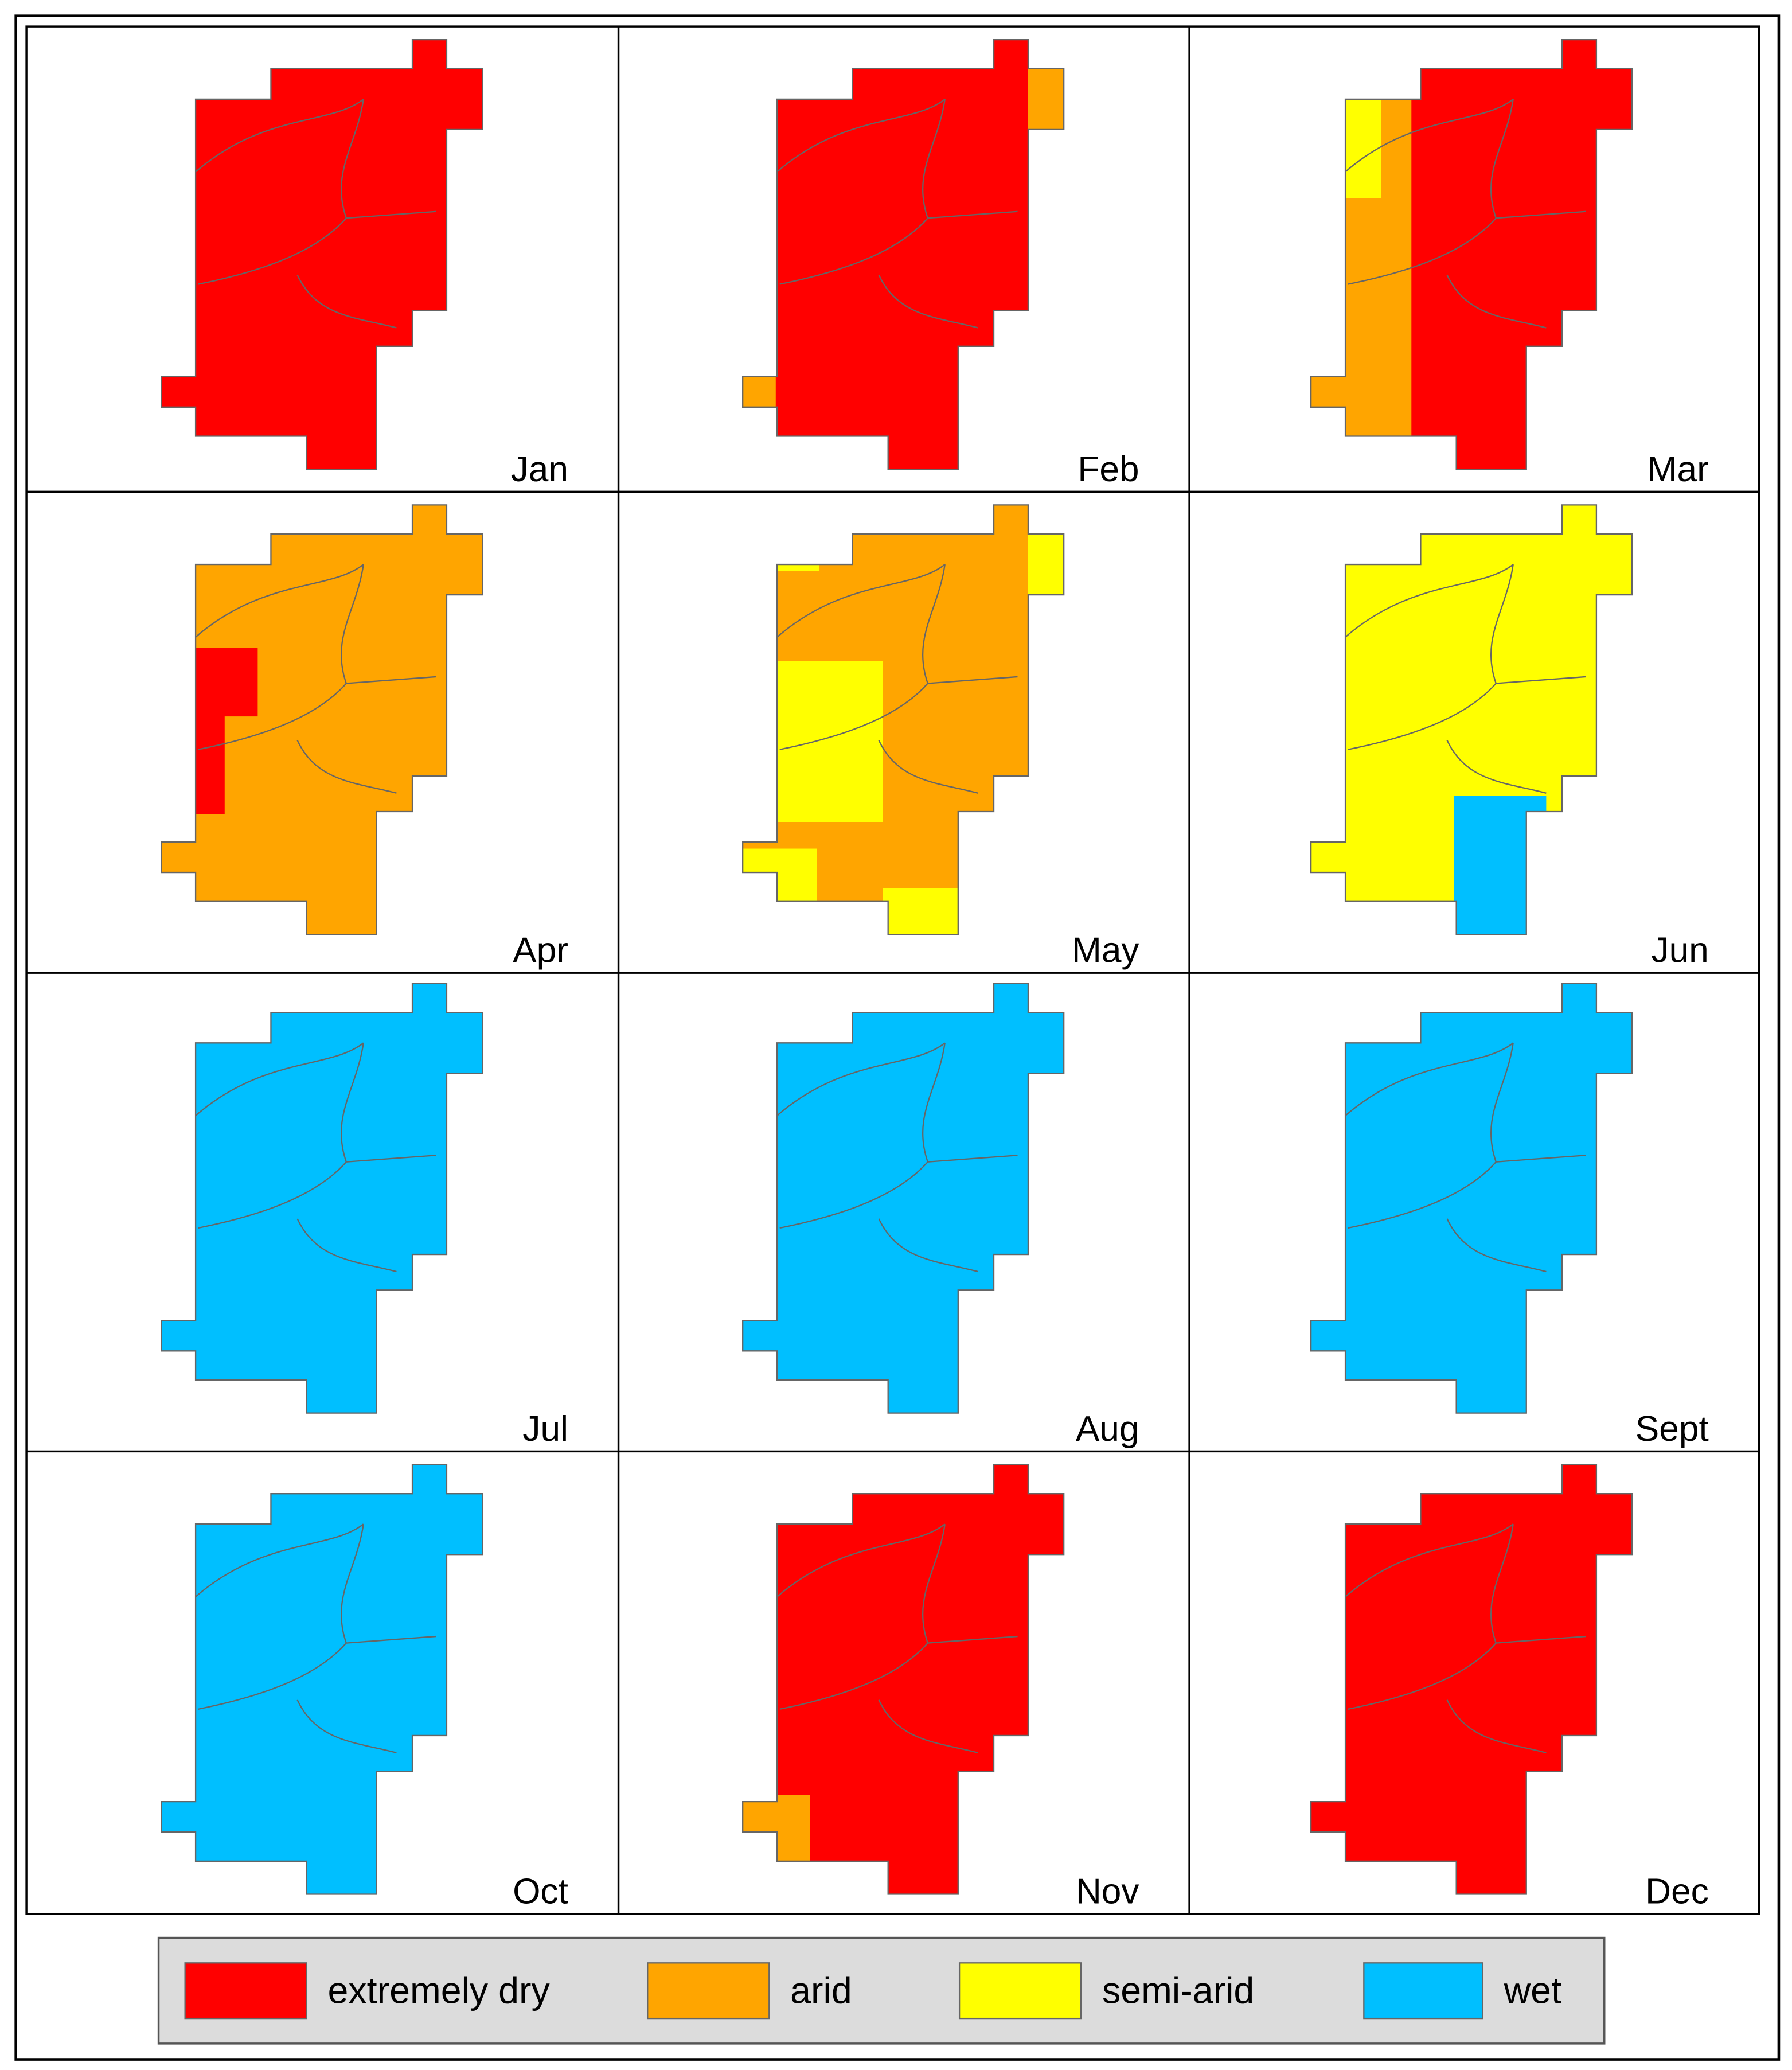 Image resolution: width=1792 pixels, height=2070 pixels. What do you see at coordinates (1678, 469) in the screenshot?
I see `month-label: Mar` at bounding box center [1678, 469].